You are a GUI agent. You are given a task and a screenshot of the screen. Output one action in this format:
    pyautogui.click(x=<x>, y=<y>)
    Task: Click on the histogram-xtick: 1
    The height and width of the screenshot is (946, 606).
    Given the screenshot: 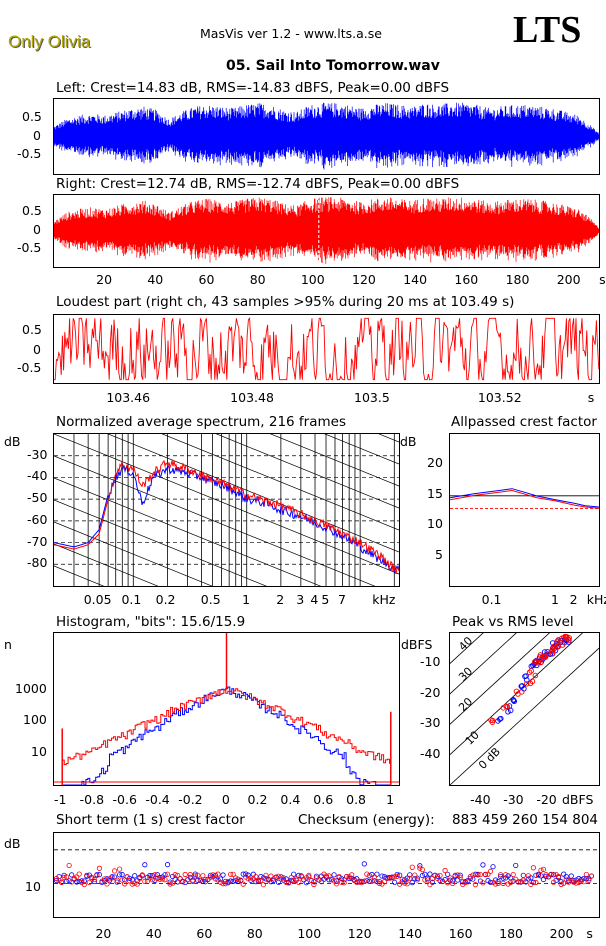 What is the action you would take?
    pyautogui.click(x=390, y=799)
    